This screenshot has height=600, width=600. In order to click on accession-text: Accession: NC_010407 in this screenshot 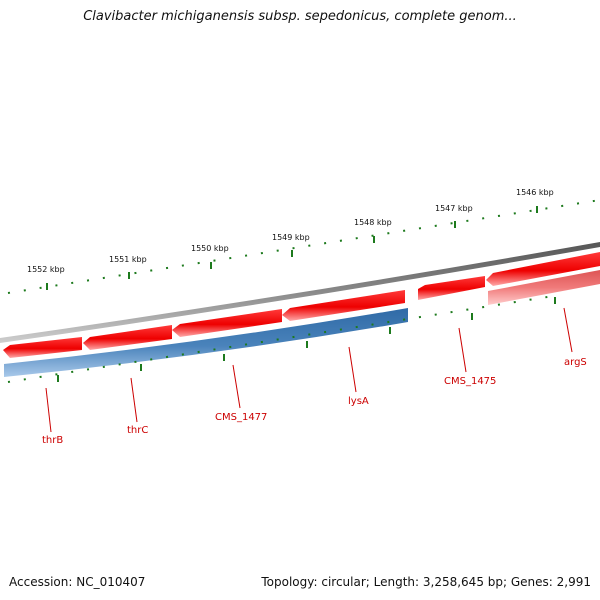, I will do `click(77, 582)`.